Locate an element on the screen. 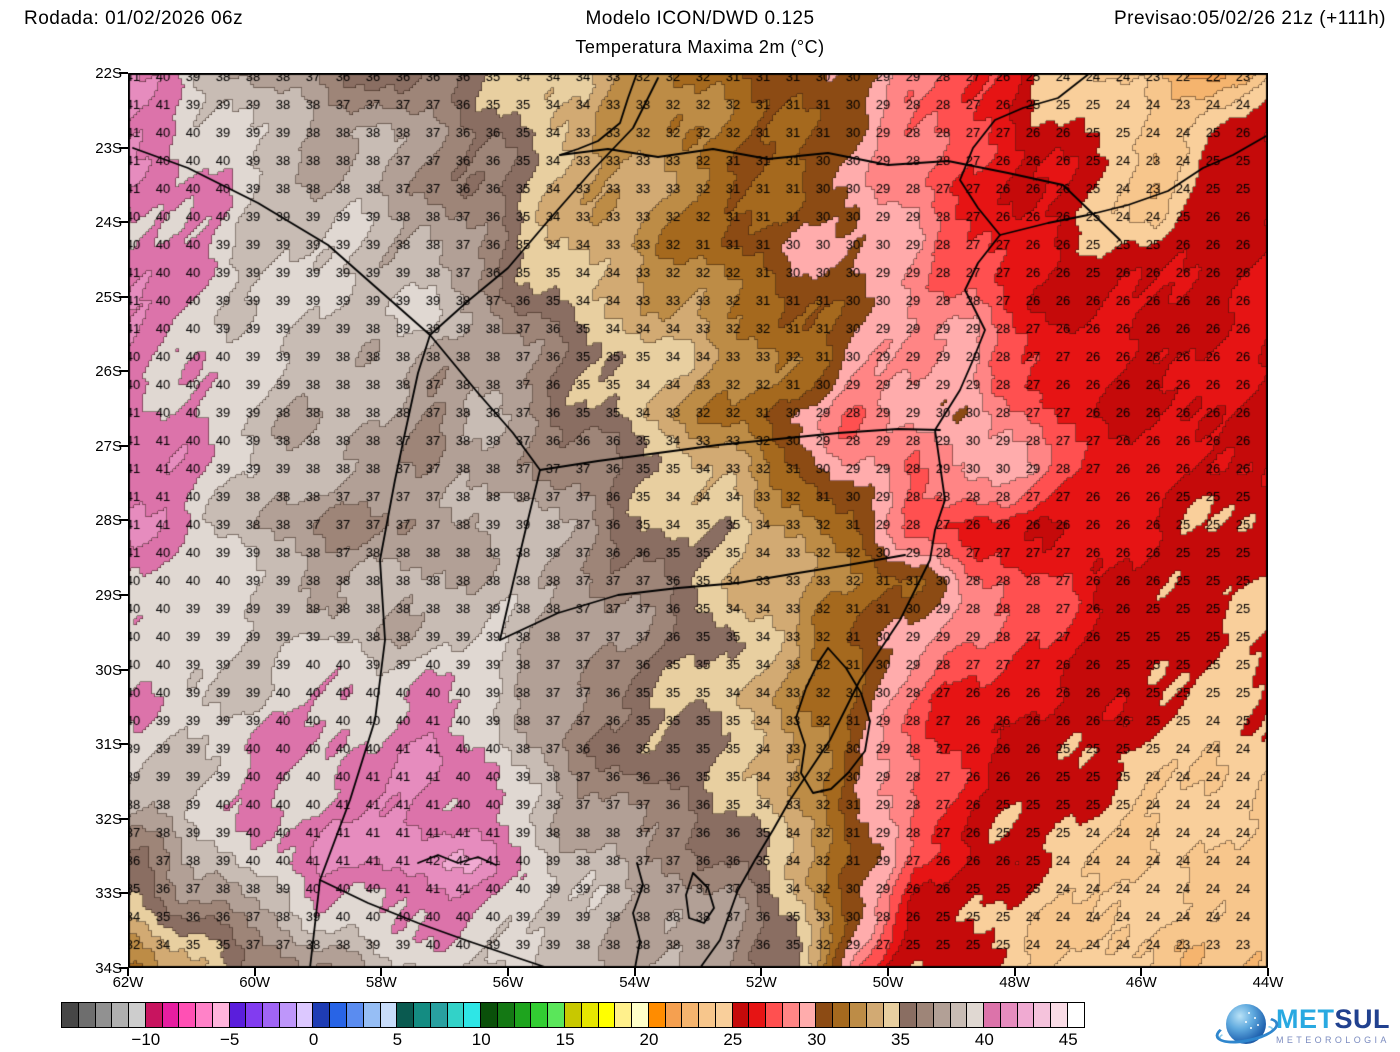 This screenshot has width=1400, height=1052. lon-tick-label: 56W is located at coordinates (508, 982).